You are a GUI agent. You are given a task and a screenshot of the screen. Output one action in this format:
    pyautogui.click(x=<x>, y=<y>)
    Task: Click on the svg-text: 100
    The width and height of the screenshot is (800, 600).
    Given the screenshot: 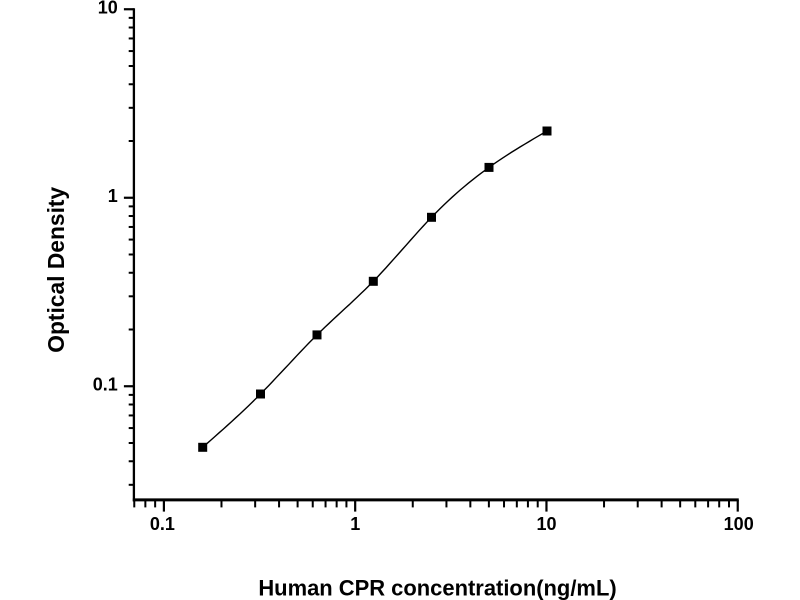 What is the action you would take?
    pyautogui.click(x=739, y=524)
    